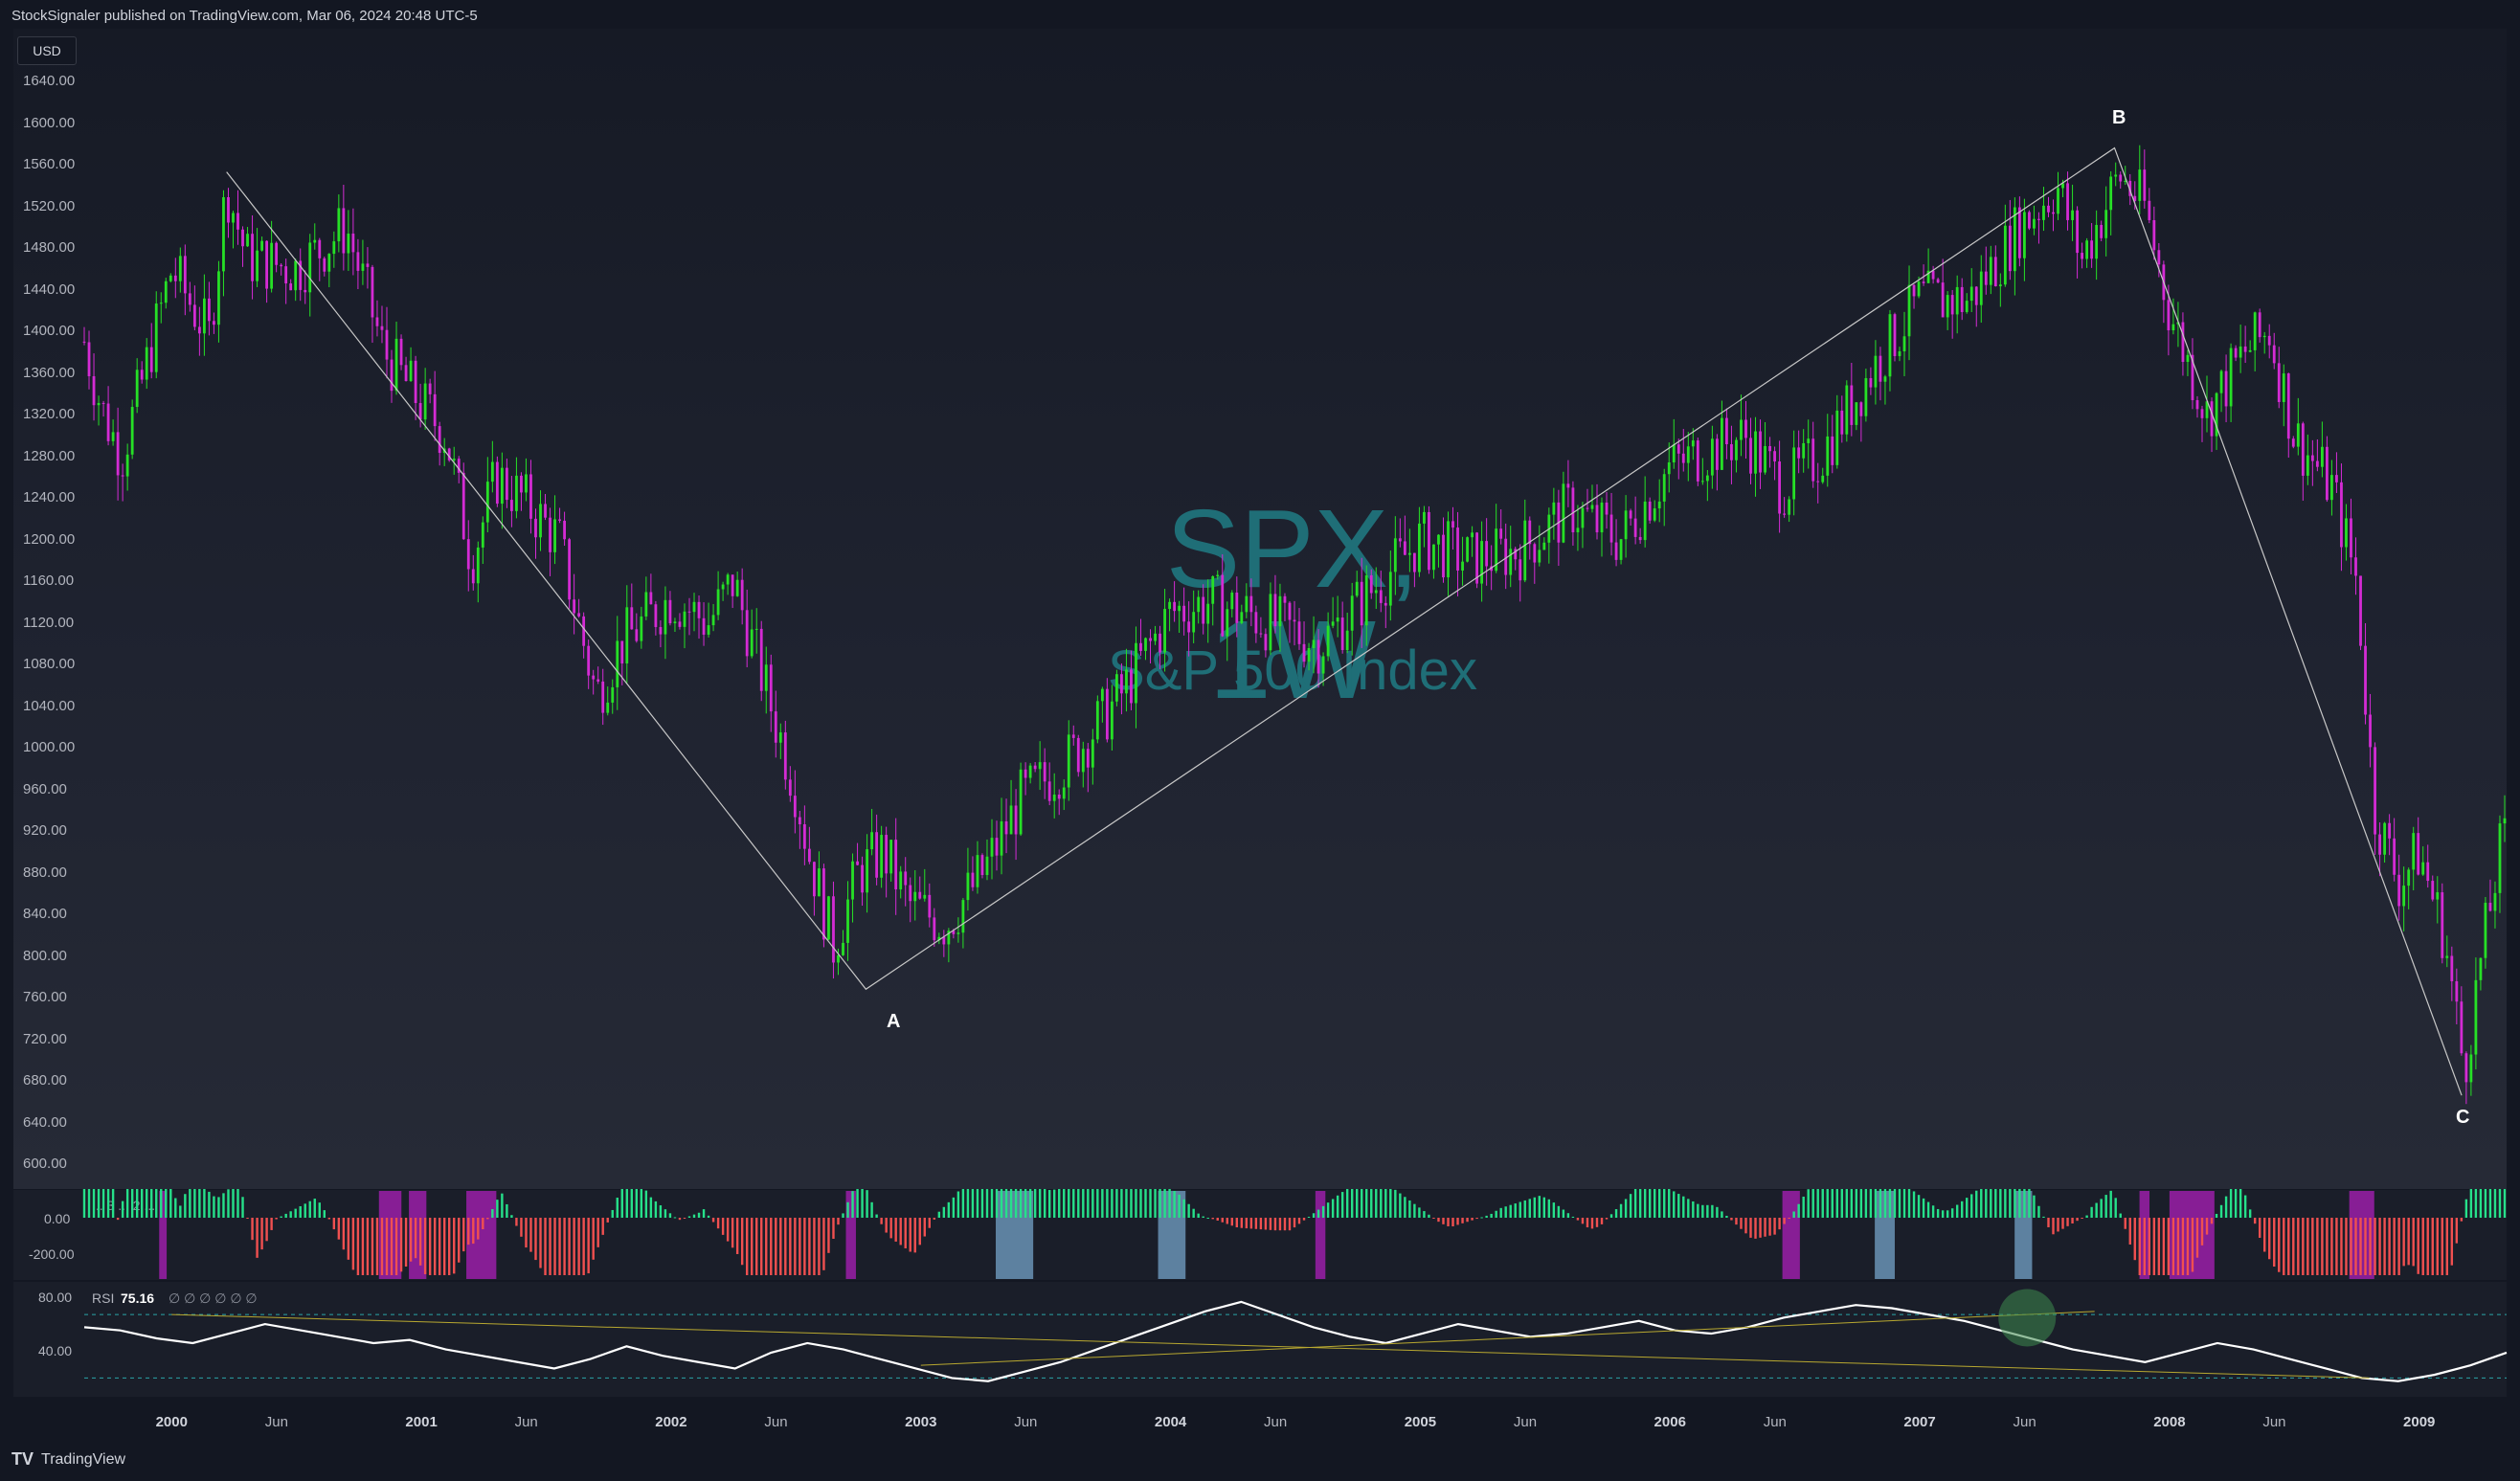  Describe the element at coordinates (47, 50) in the screenshot. I see `currency-selector: USD` at that location.